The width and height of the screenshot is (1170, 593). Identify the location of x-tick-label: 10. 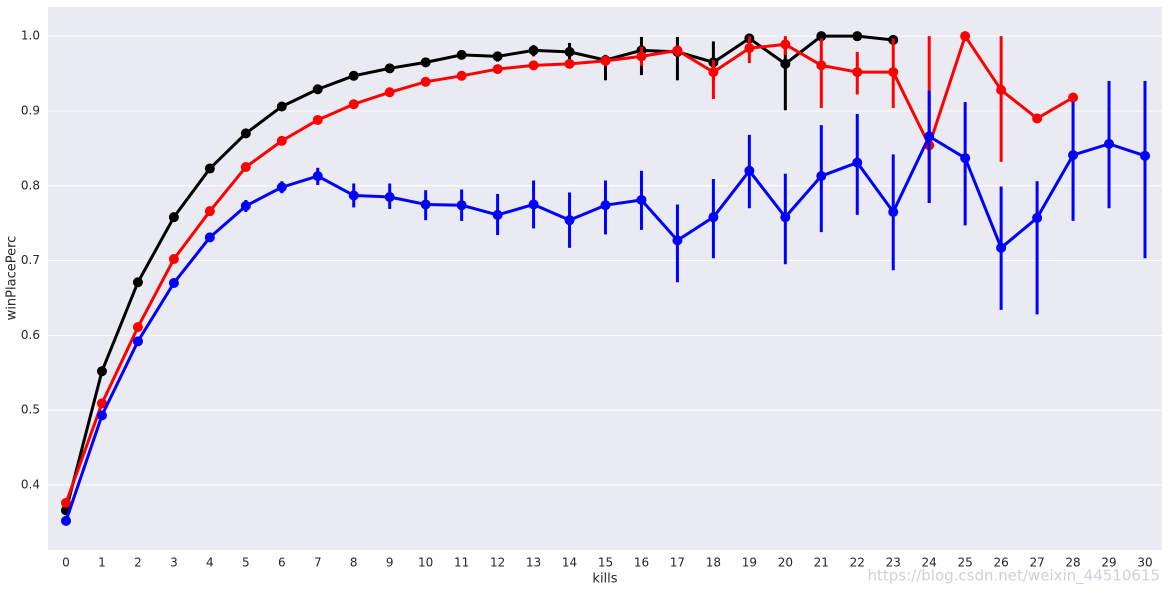
(425, 563).